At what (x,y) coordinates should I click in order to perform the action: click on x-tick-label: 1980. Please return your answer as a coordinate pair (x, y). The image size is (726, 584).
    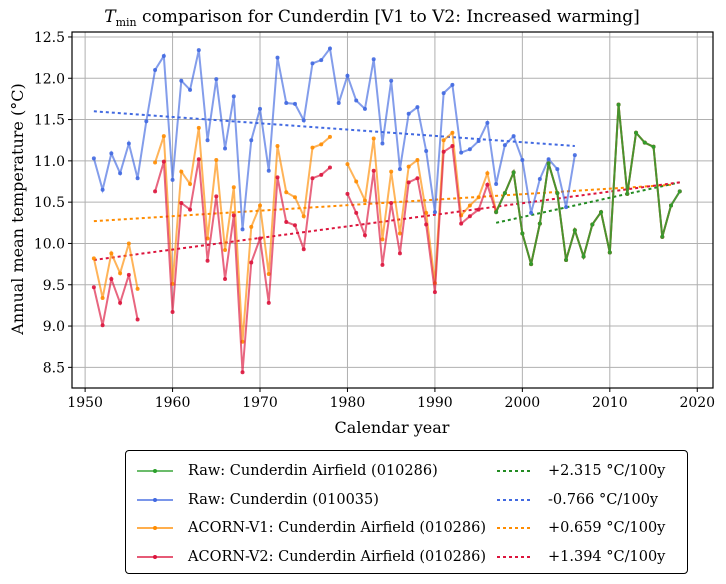
    Looking at the image, I should click on (348, 403).